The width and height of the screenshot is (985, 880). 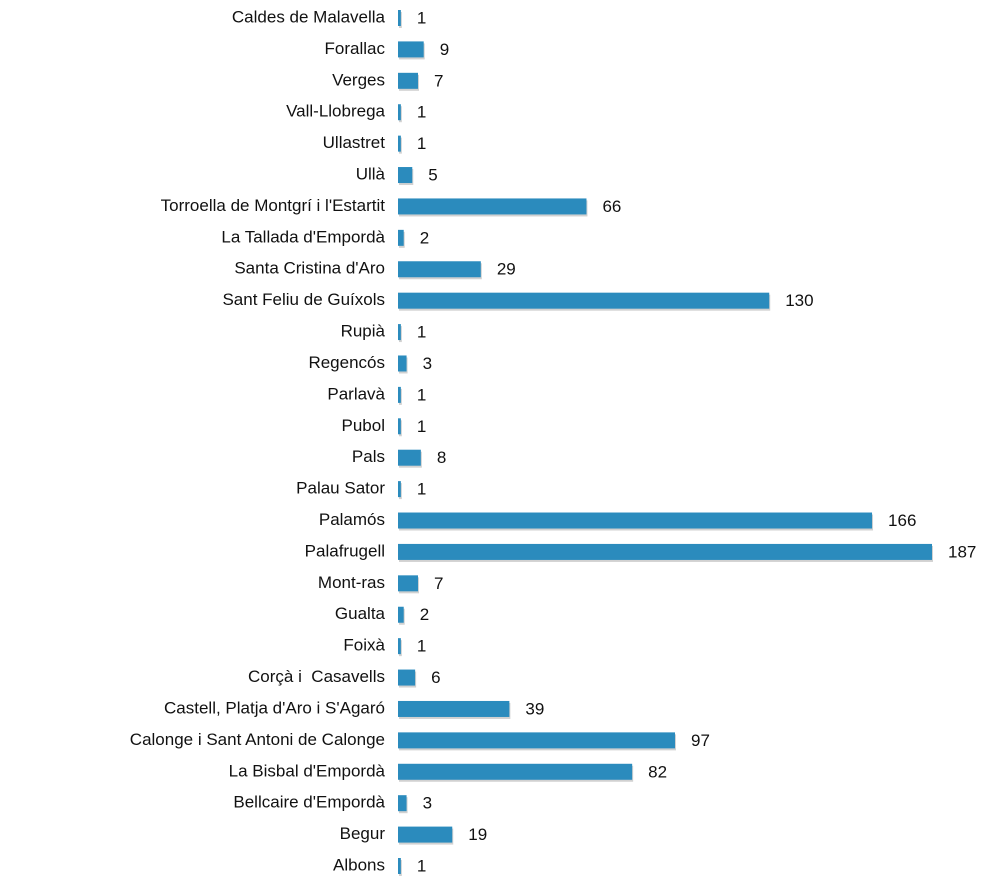 I want to click on category-label: Pubol, so click(x=363, y=425).